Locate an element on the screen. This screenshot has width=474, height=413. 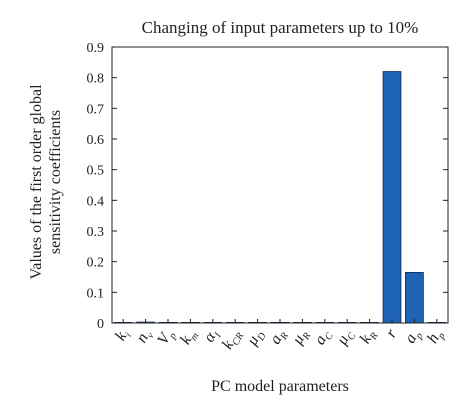
chart-title: Changing of input parameters up to 10% is located at coordinates (280, 27).